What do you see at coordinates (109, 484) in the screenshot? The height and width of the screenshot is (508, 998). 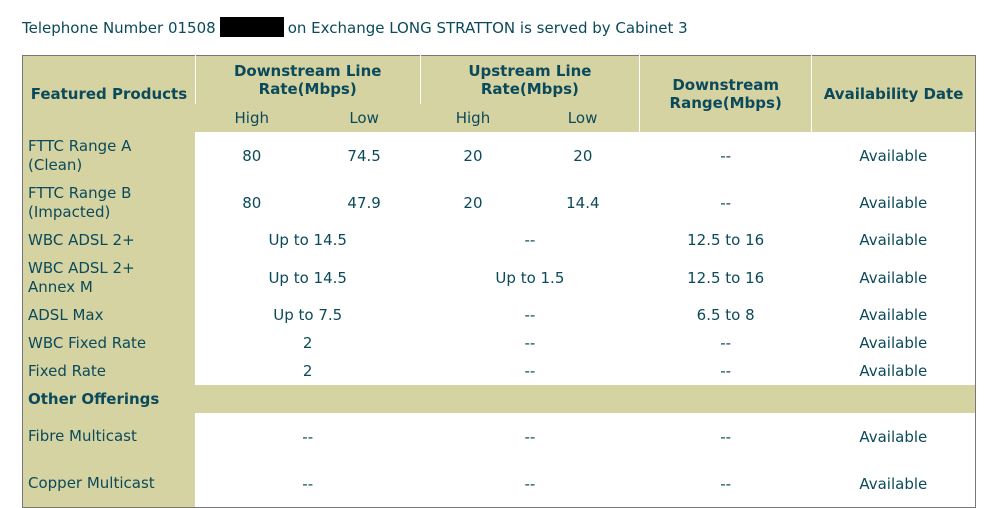 I see `product-name: Copper Multicast` at bounding box center [109, 484].